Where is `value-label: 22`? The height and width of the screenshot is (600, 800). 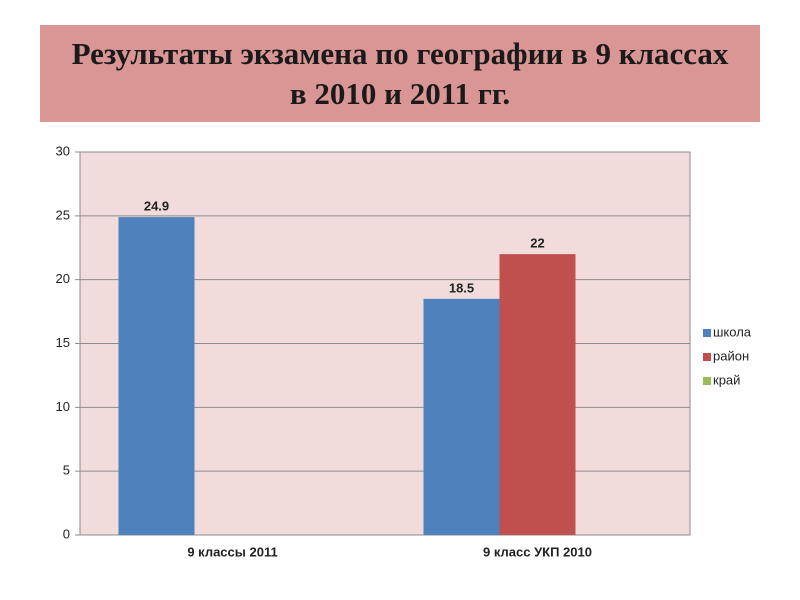
value-label: 22 is located at coordinates (537, 243).